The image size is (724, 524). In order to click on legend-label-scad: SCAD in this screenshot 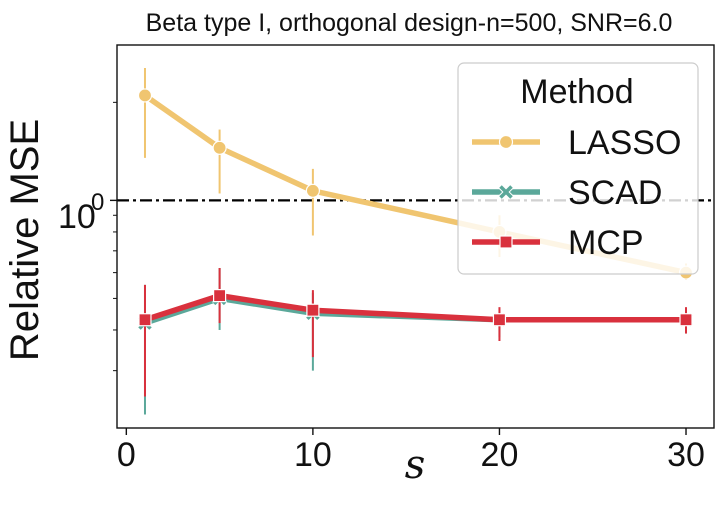, I will do `click(615, 193)`.